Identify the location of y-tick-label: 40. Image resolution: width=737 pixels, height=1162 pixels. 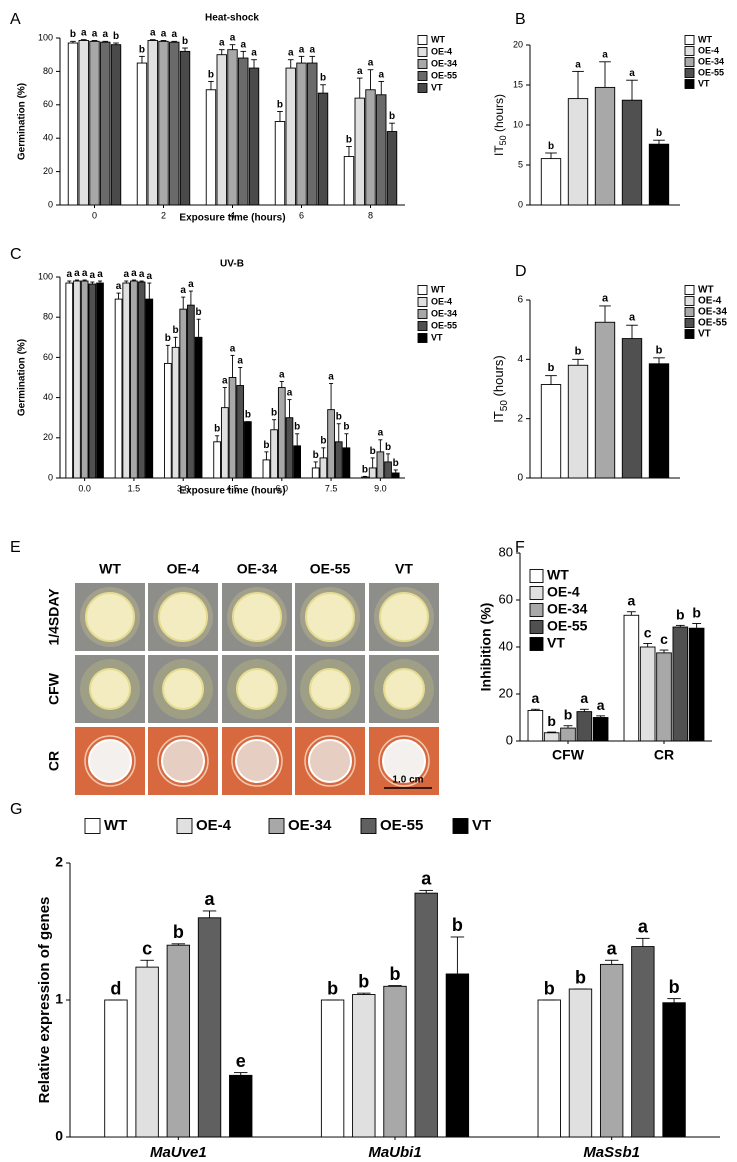
(48, 138).